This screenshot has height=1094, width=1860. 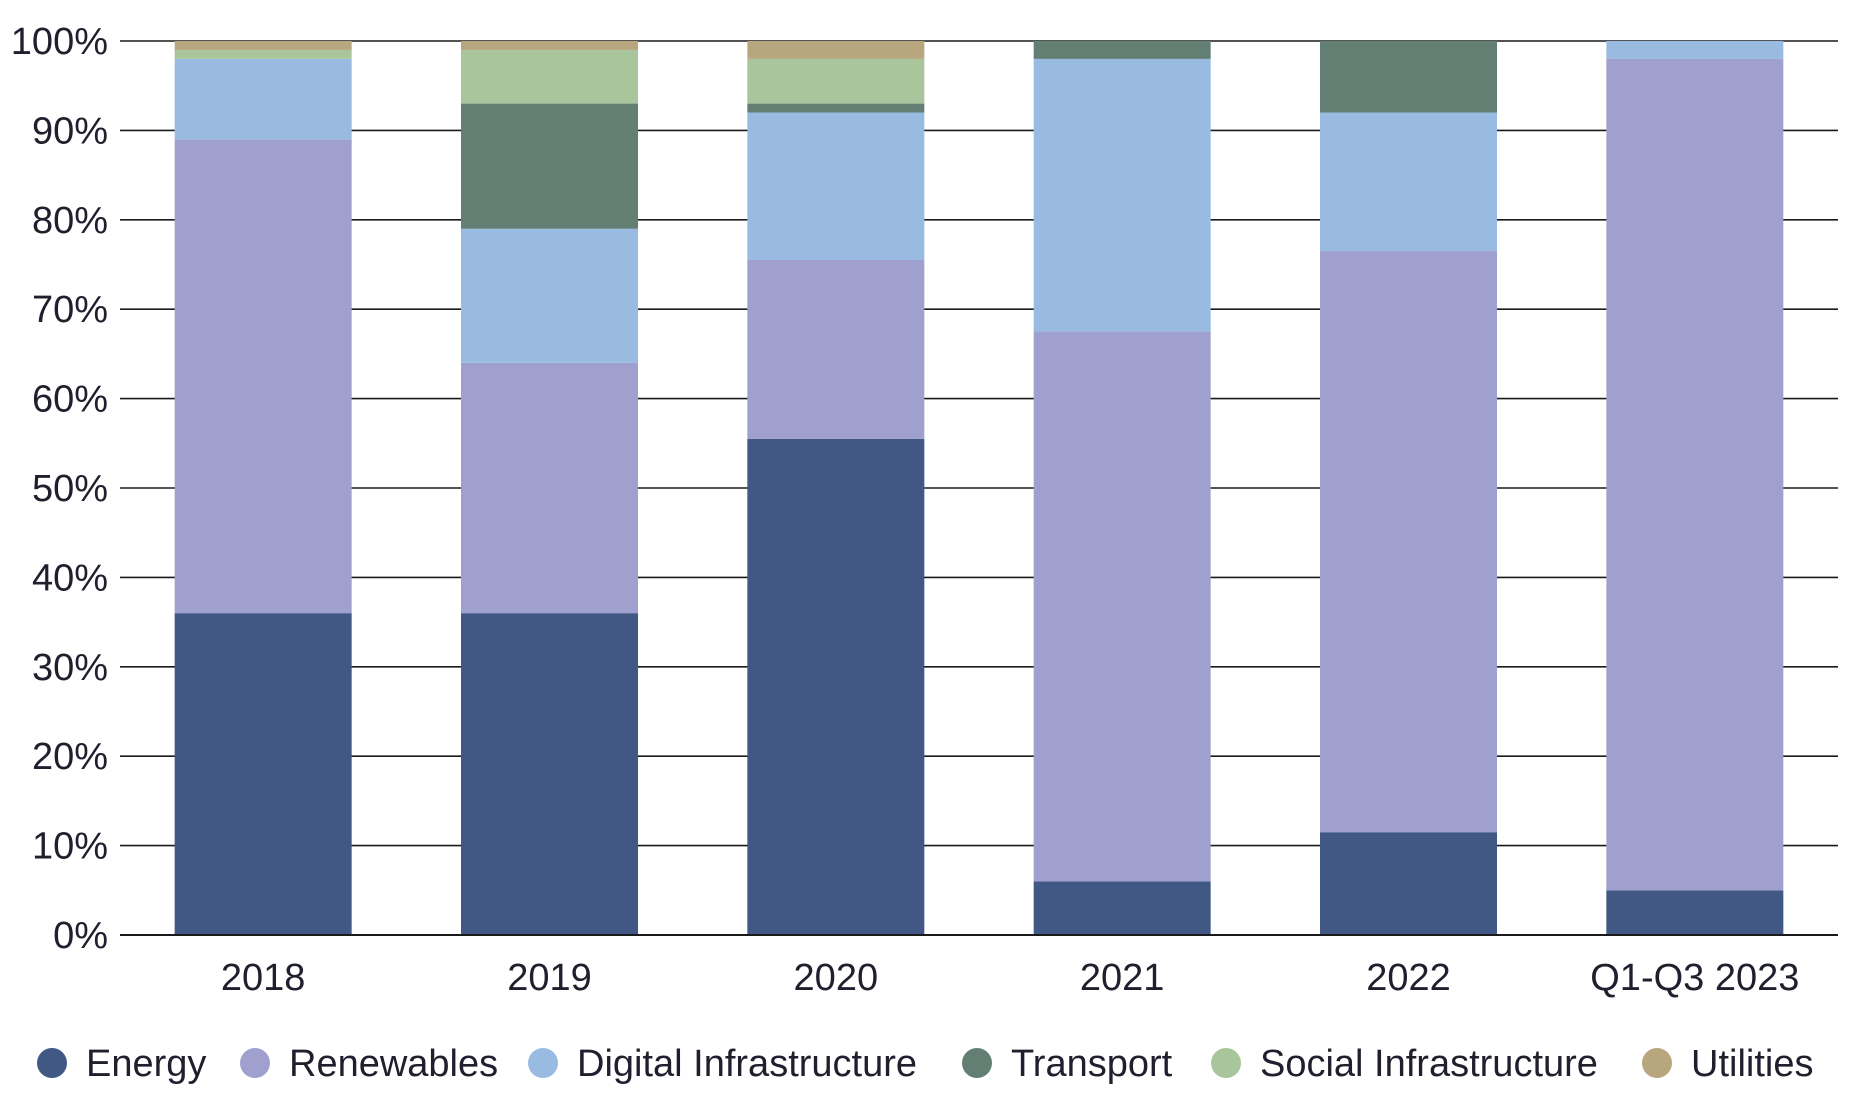 I want to click on legend-label: Renewables, so click(x=393, y=1064).